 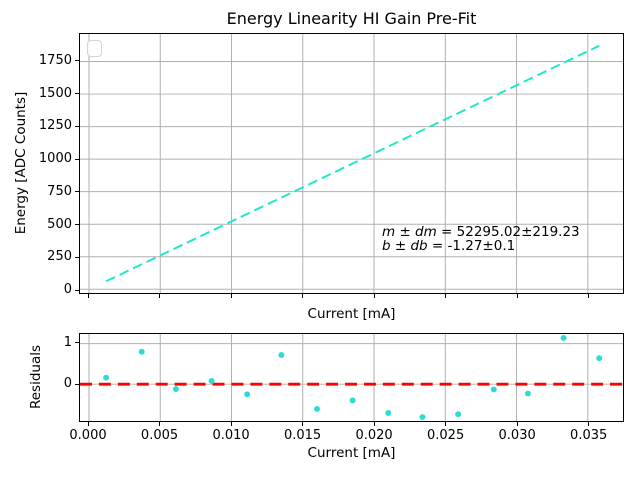 What do you see at coordinates (405, 246) in the screenshot?
I see `intercept-math-label: b ± db` at bounding box center [405, 246].